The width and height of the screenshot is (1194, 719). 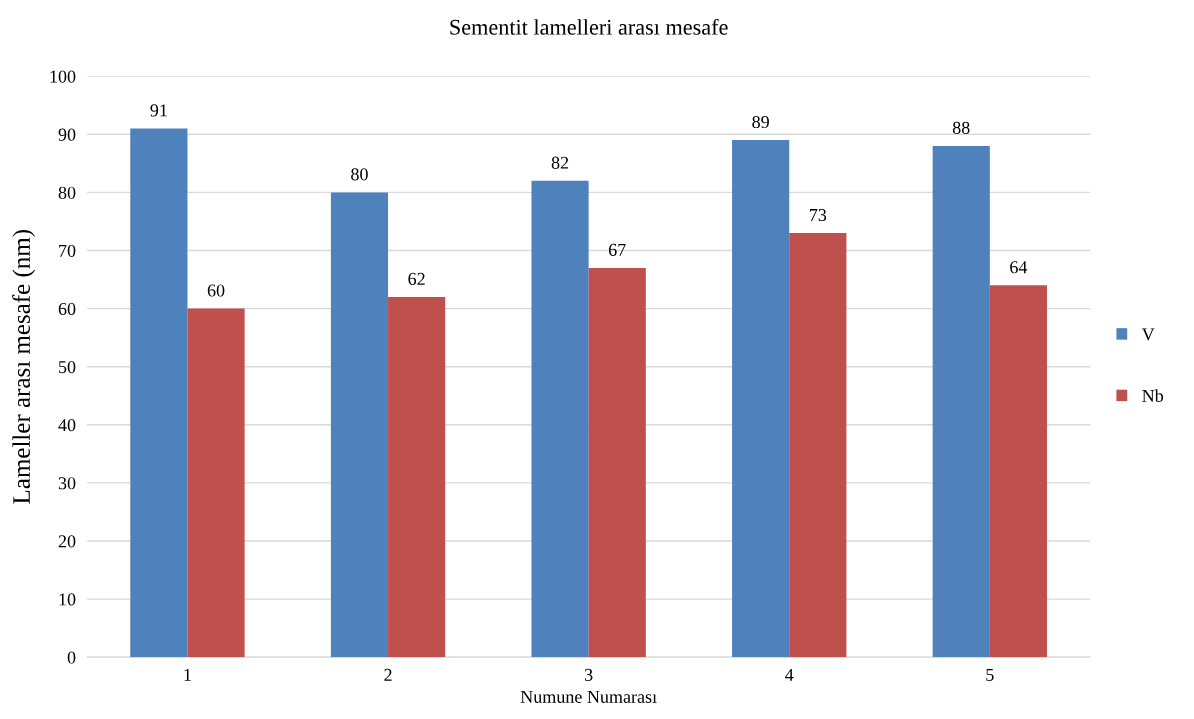 What do you see at coordinates (24, 367) in the screenshot?
I see `y-axis-title: Lameller arası mesafe (nm)` at bounding box center [24, 367].